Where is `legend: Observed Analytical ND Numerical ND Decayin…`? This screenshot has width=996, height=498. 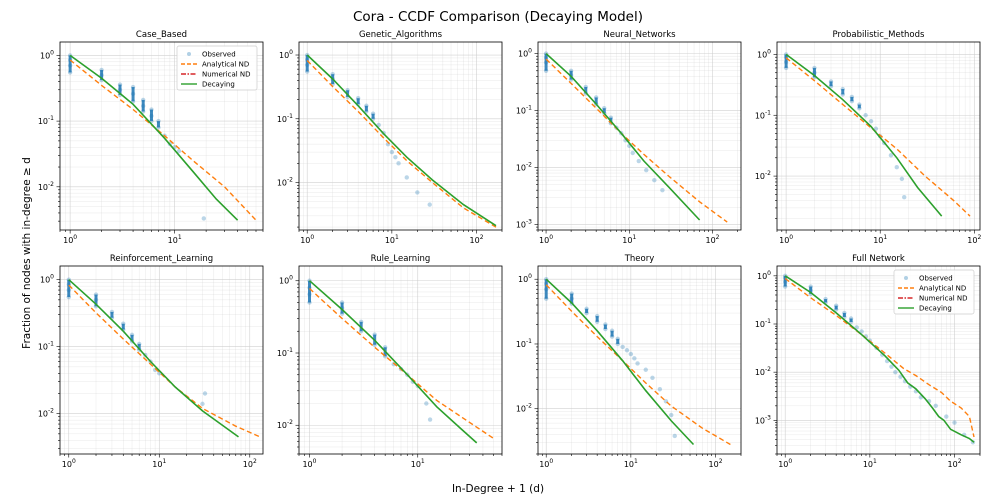
legend: Observed Analytical ND Numerical ND Decayin… is located at coordinates (217, 68).